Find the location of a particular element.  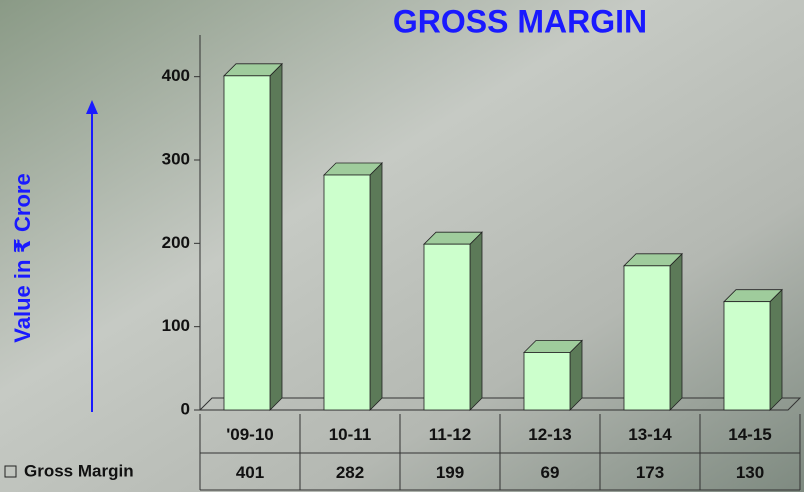

y-tick-label: 300 is located at coordinates (176, 158).